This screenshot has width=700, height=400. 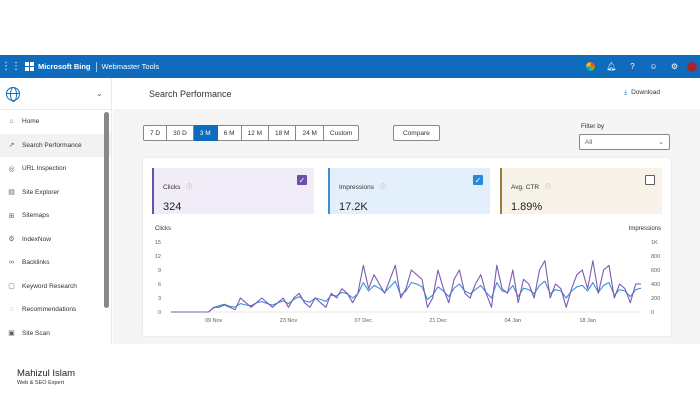 What do you see at coordinates (653, 66) in the screenshot?
I see `feedback-icon: ☺` at bounding box center [653, 66].